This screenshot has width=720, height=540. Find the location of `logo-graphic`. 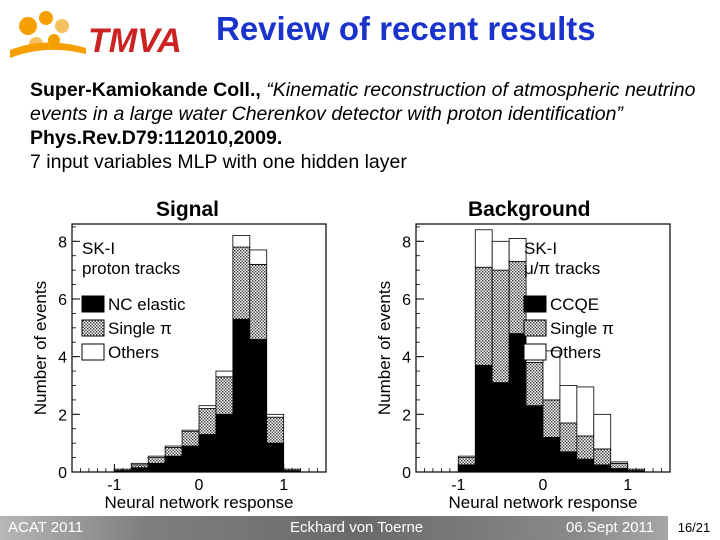

logo-graphic is located at coordinates (48, 34).